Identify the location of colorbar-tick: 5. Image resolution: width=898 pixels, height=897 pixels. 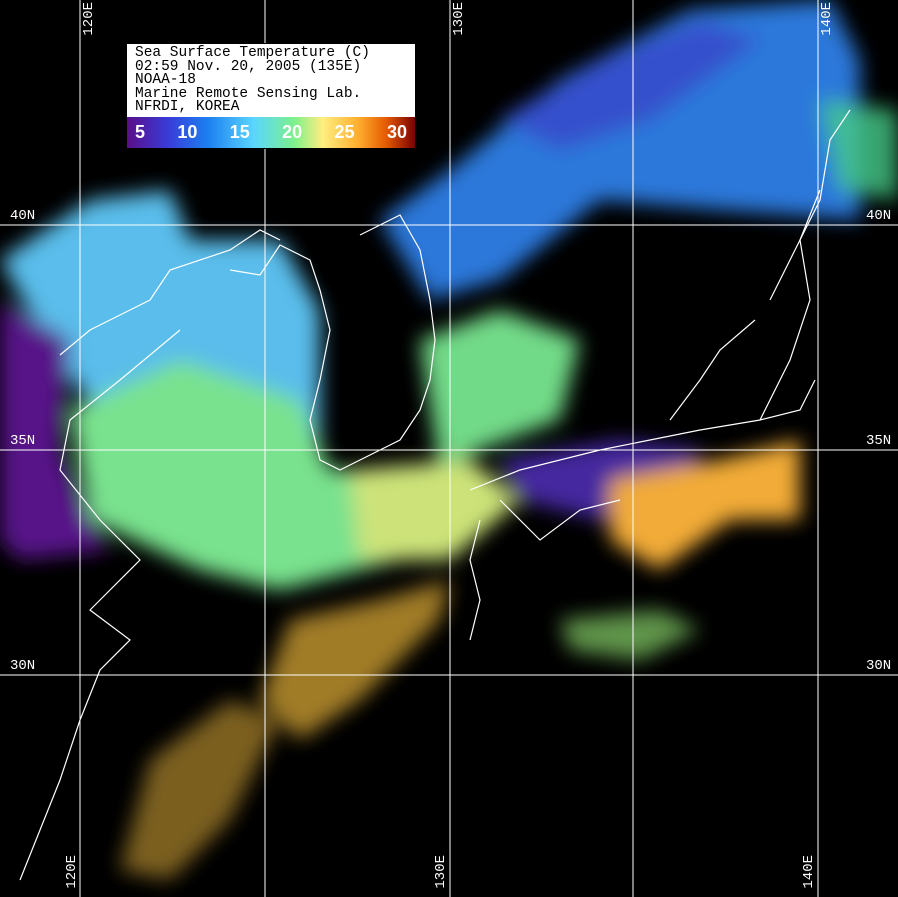
(140, 131).